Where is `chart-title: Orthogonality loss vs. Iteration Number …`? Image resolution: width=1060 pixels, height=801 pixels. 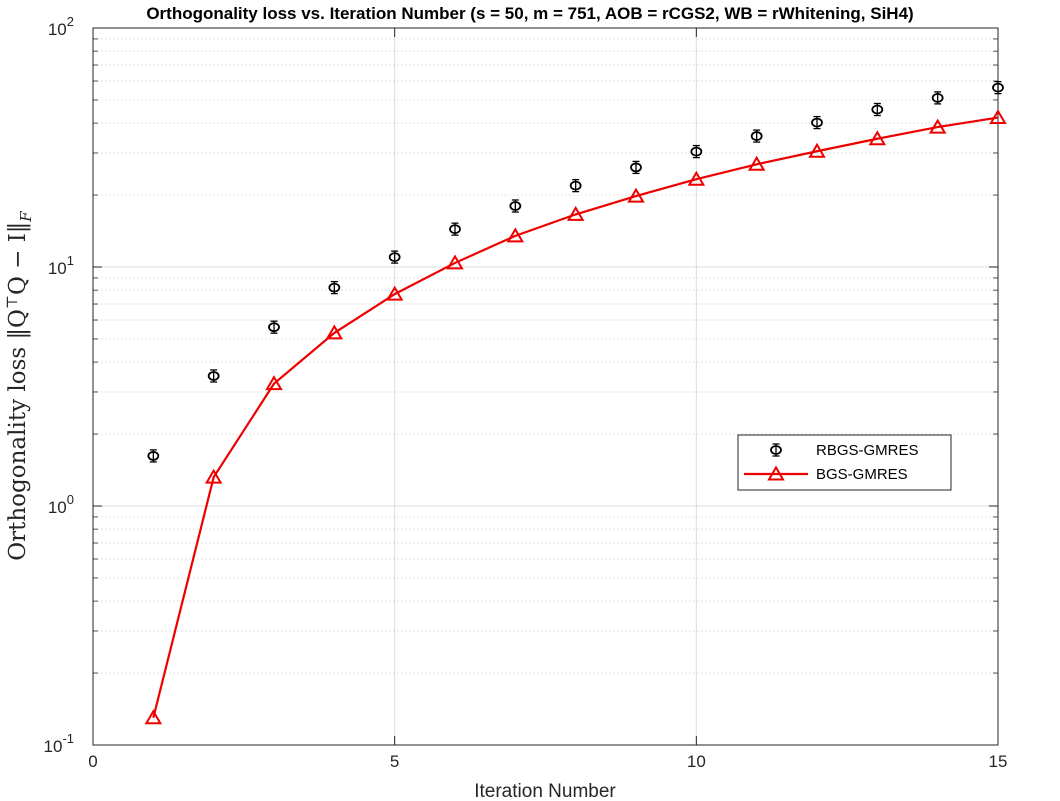 chart-title: Orthogonality loss vs. Iteration Number … is located at coordinates (529, 13).